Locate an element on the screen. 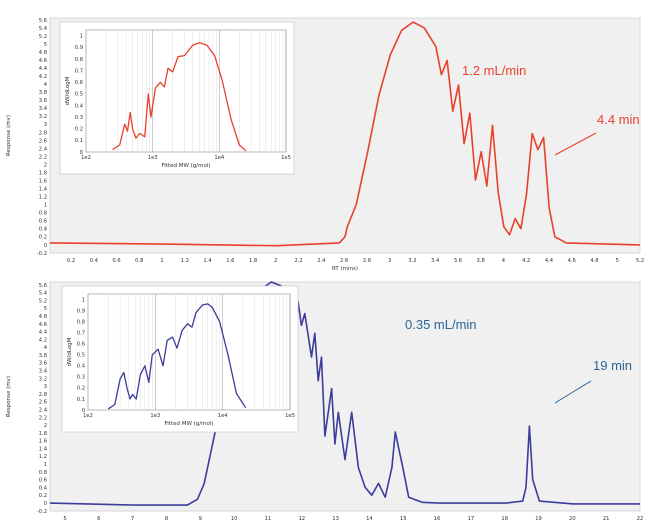  inset-y-tick-label: 0.2 is located at coordinates (81, 389).